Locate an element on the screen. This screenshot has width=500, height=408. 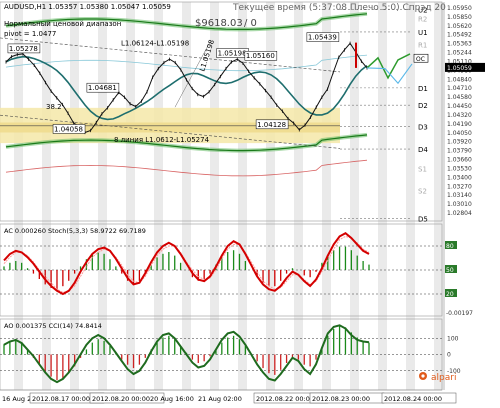
price-label: 1.05160 is located at coordinates (260, 56).